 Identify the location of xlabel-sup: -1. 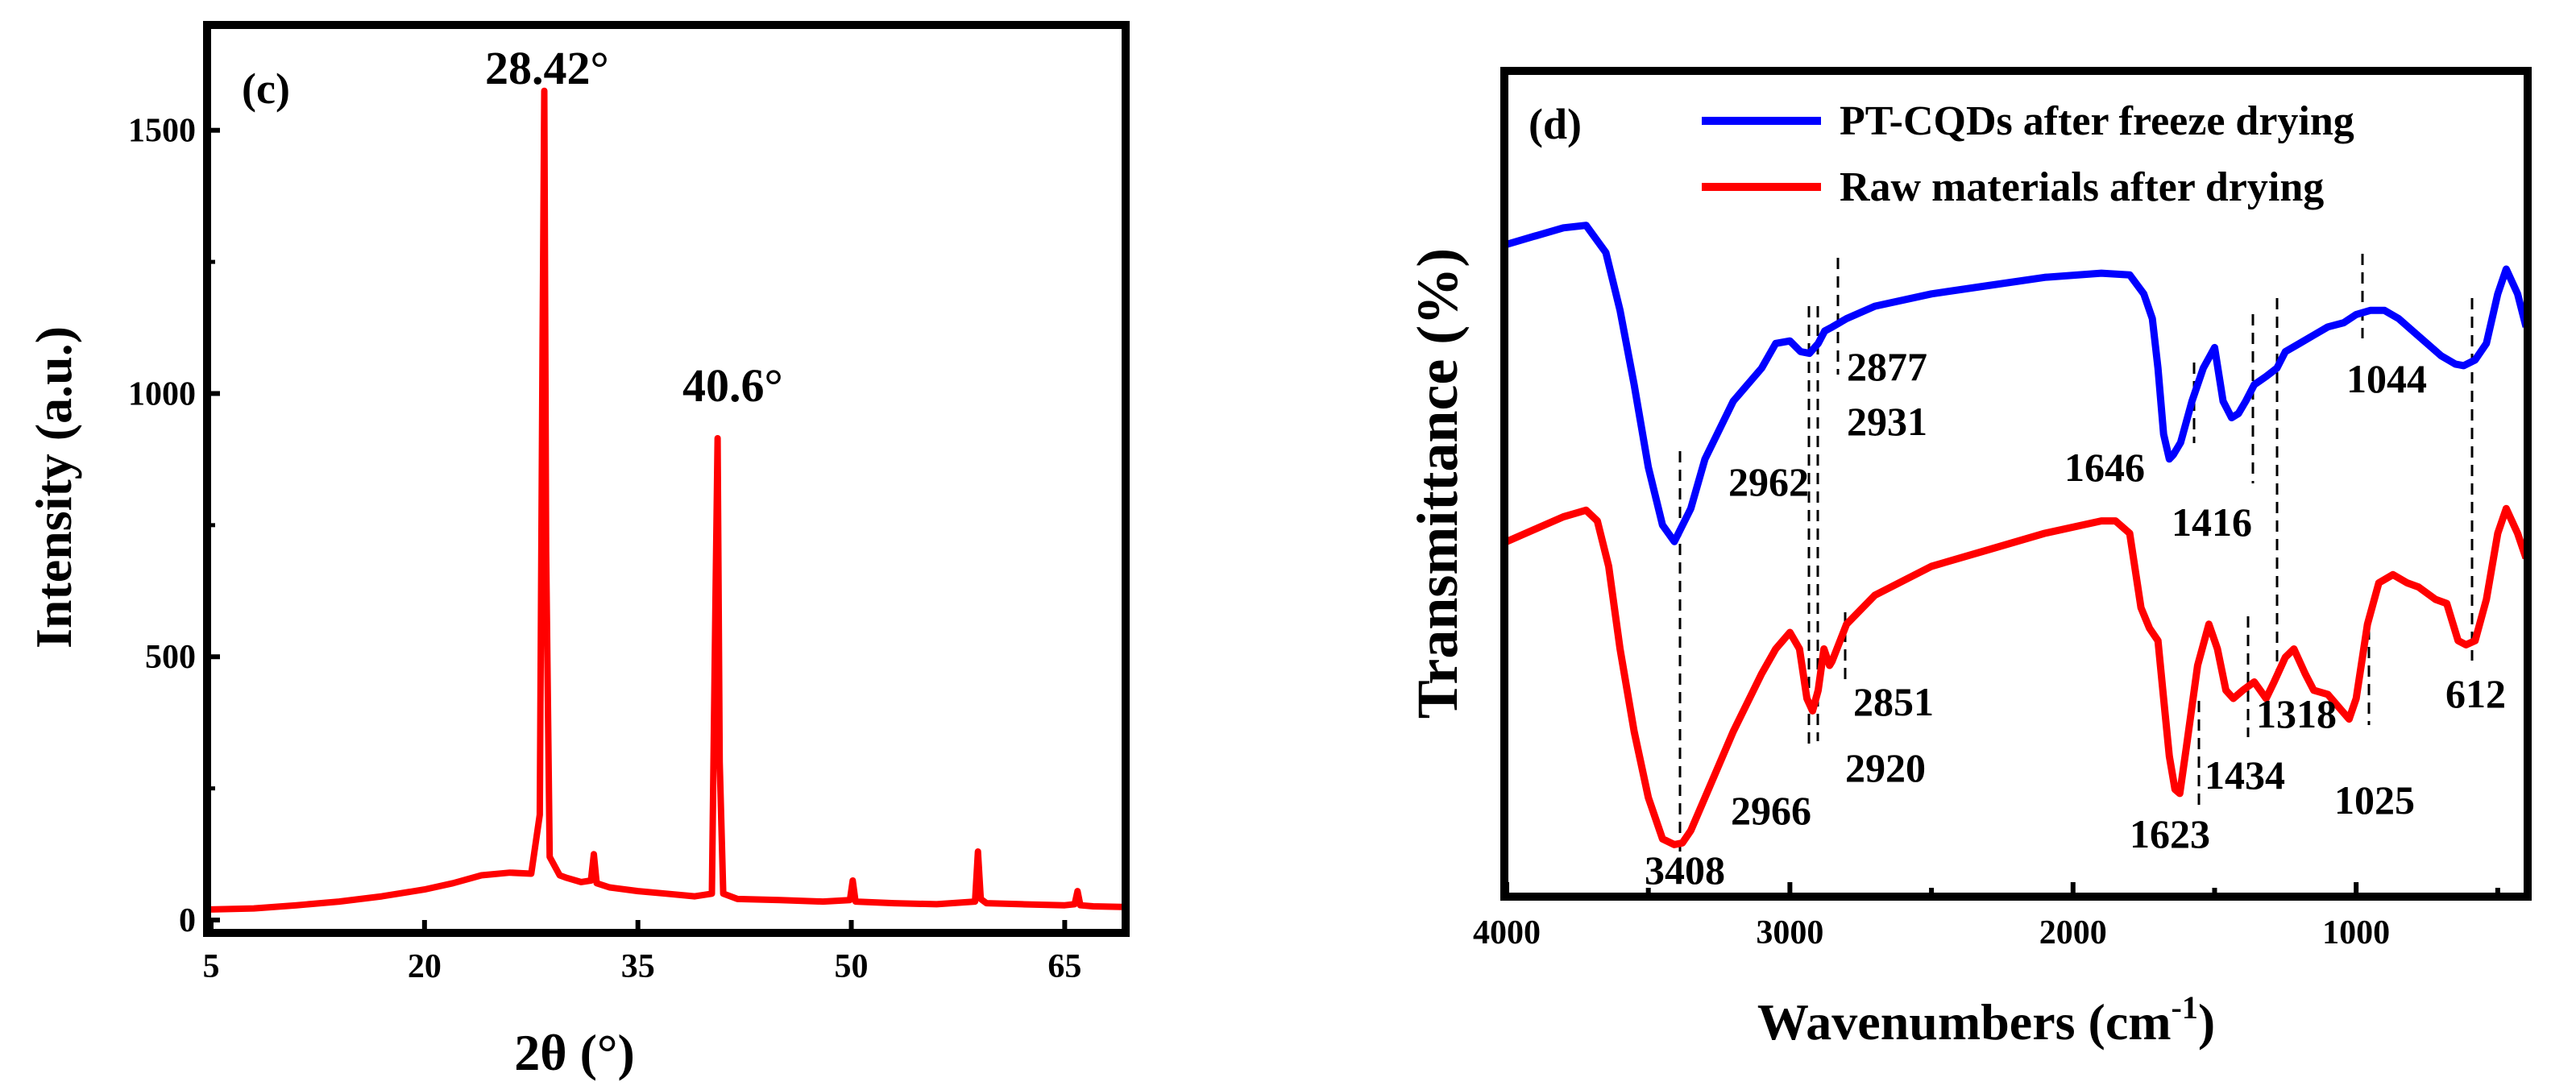
(2185, 1007).